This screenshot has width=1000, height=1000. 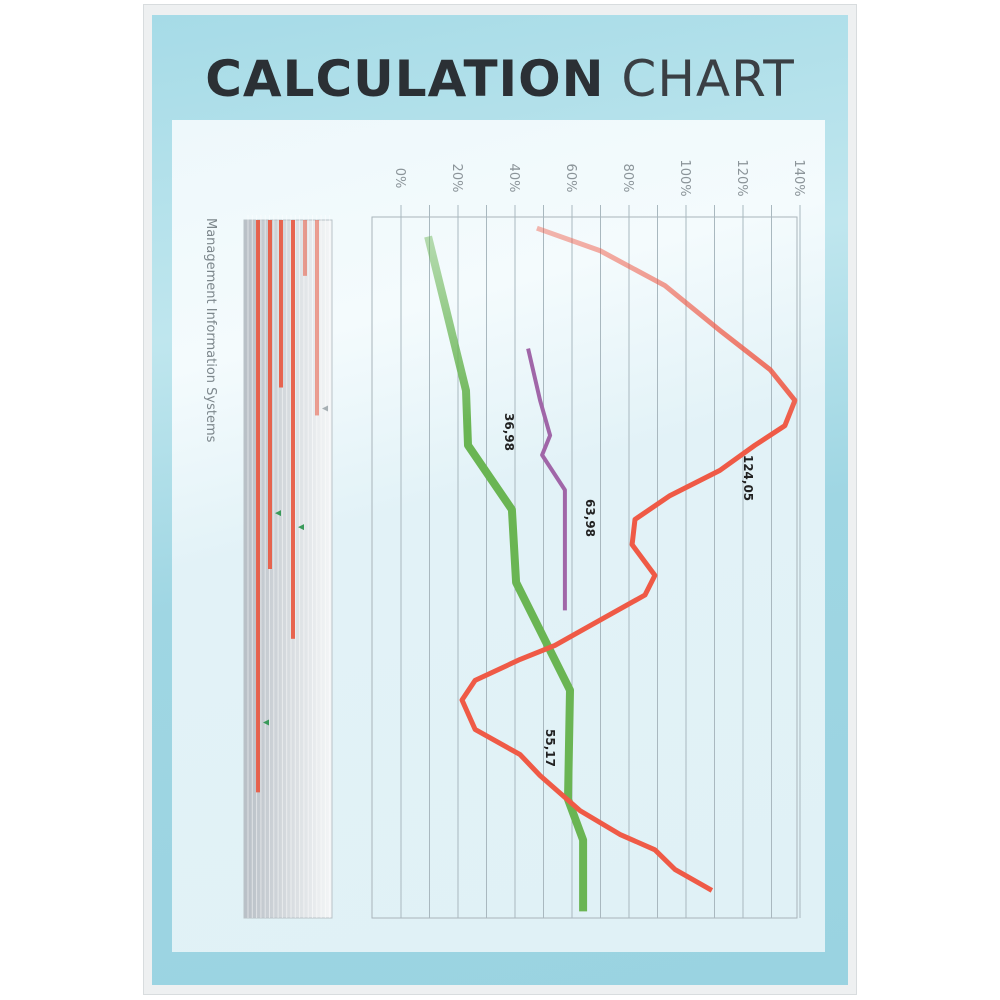 What do you see at coordinates (456, 178) in the screenshot?
I see `tick-label: 20%` at bounding box center [456, 178].